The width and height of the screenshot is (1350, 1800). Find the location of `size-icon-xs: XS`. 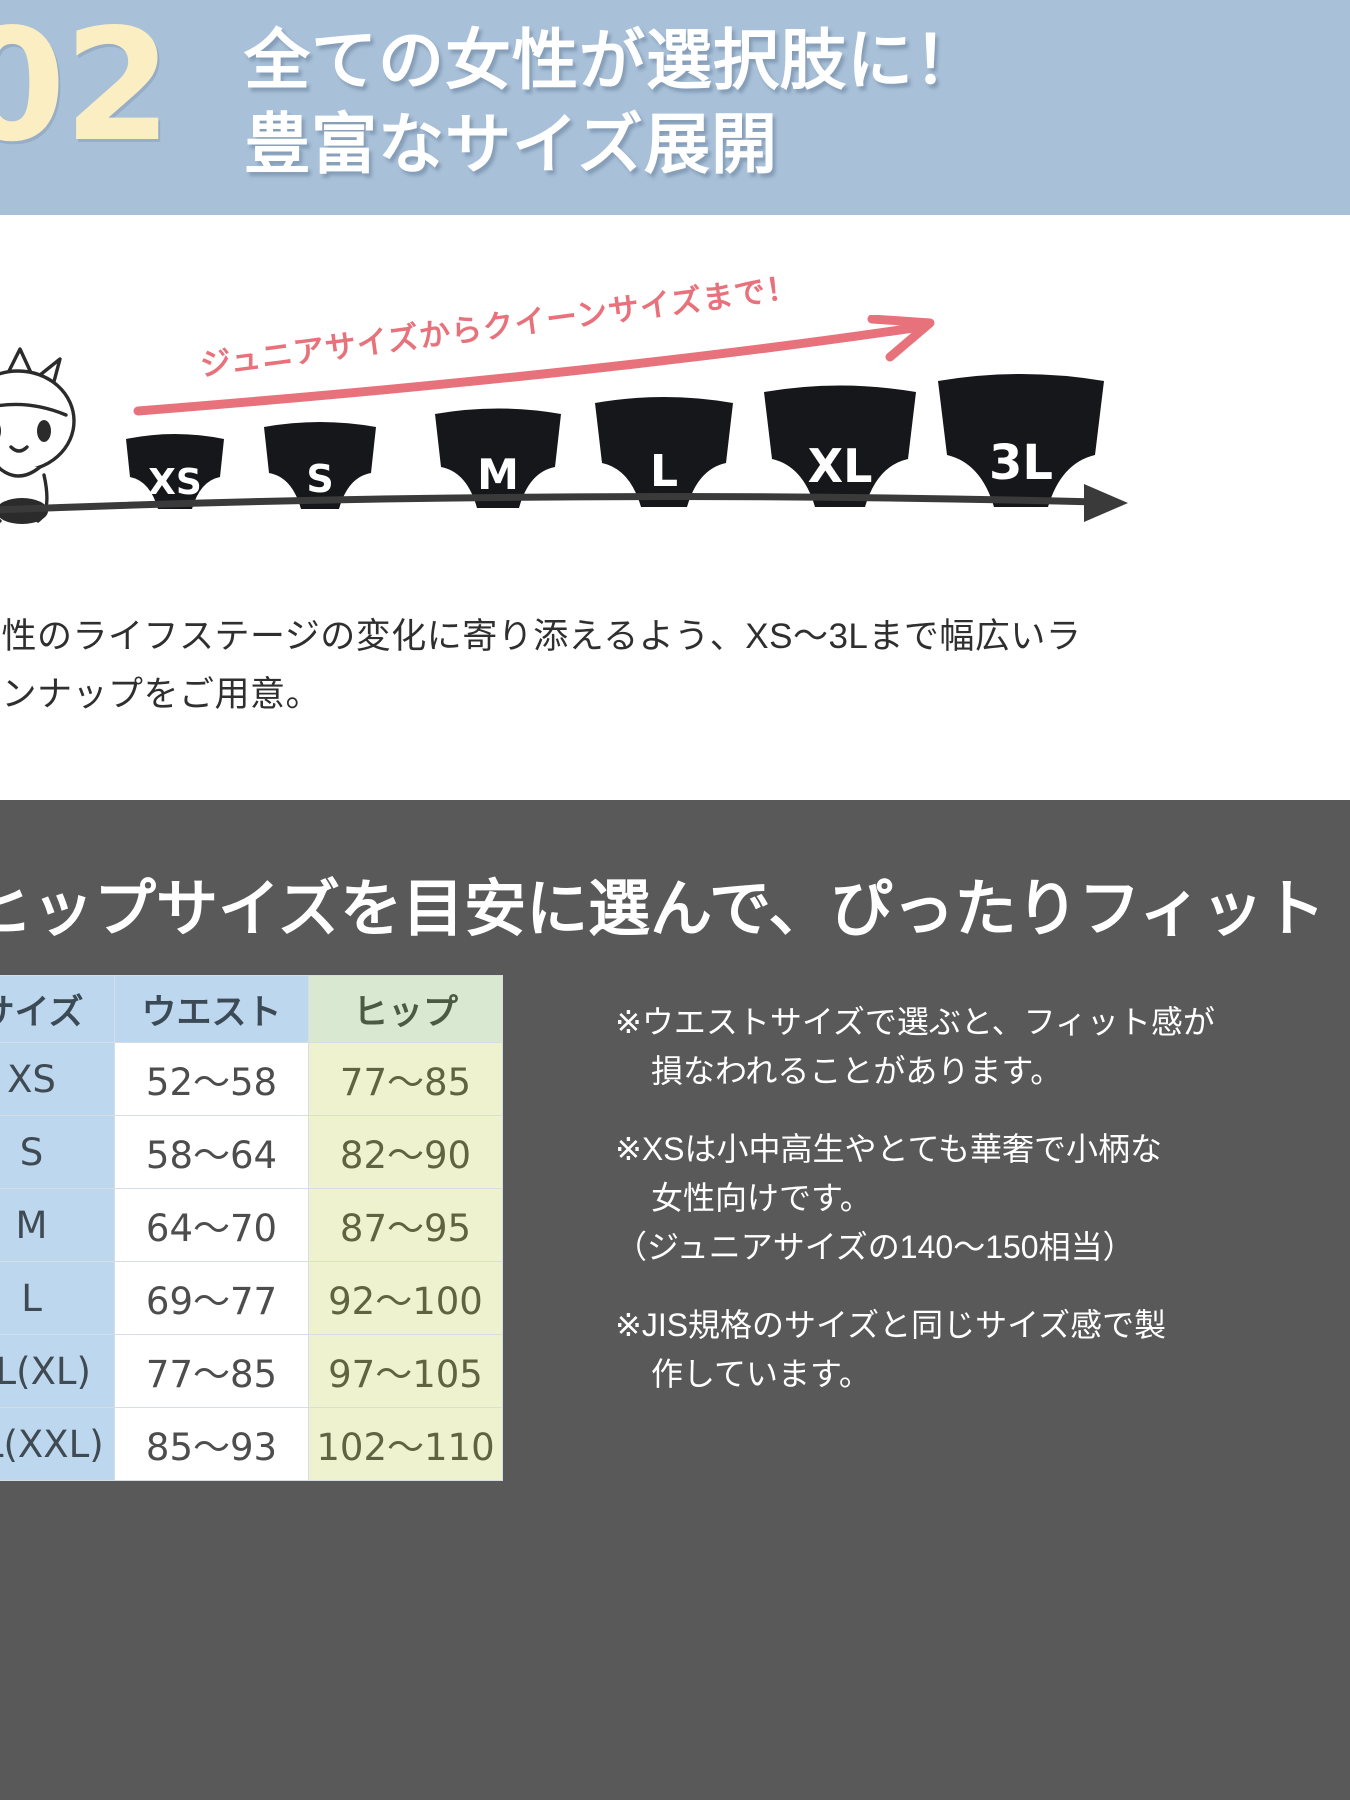

size-icon-xs: XS is located at coordinates (175, 472).